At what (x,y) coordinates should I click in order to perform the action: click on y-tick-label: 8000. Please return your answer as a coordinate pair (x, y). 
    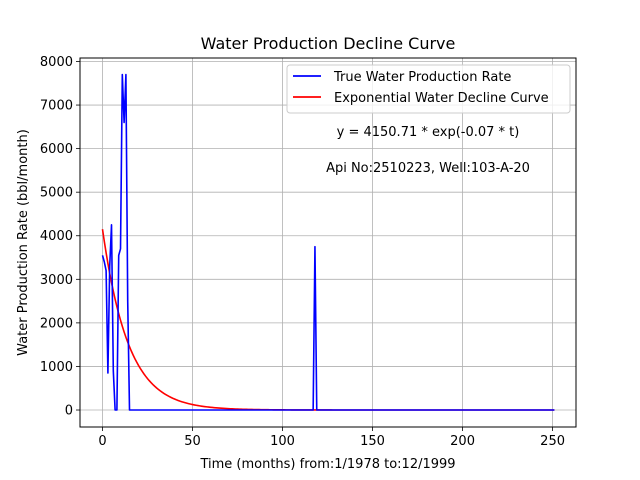
    Looking at the image, I should click on (56, 62).